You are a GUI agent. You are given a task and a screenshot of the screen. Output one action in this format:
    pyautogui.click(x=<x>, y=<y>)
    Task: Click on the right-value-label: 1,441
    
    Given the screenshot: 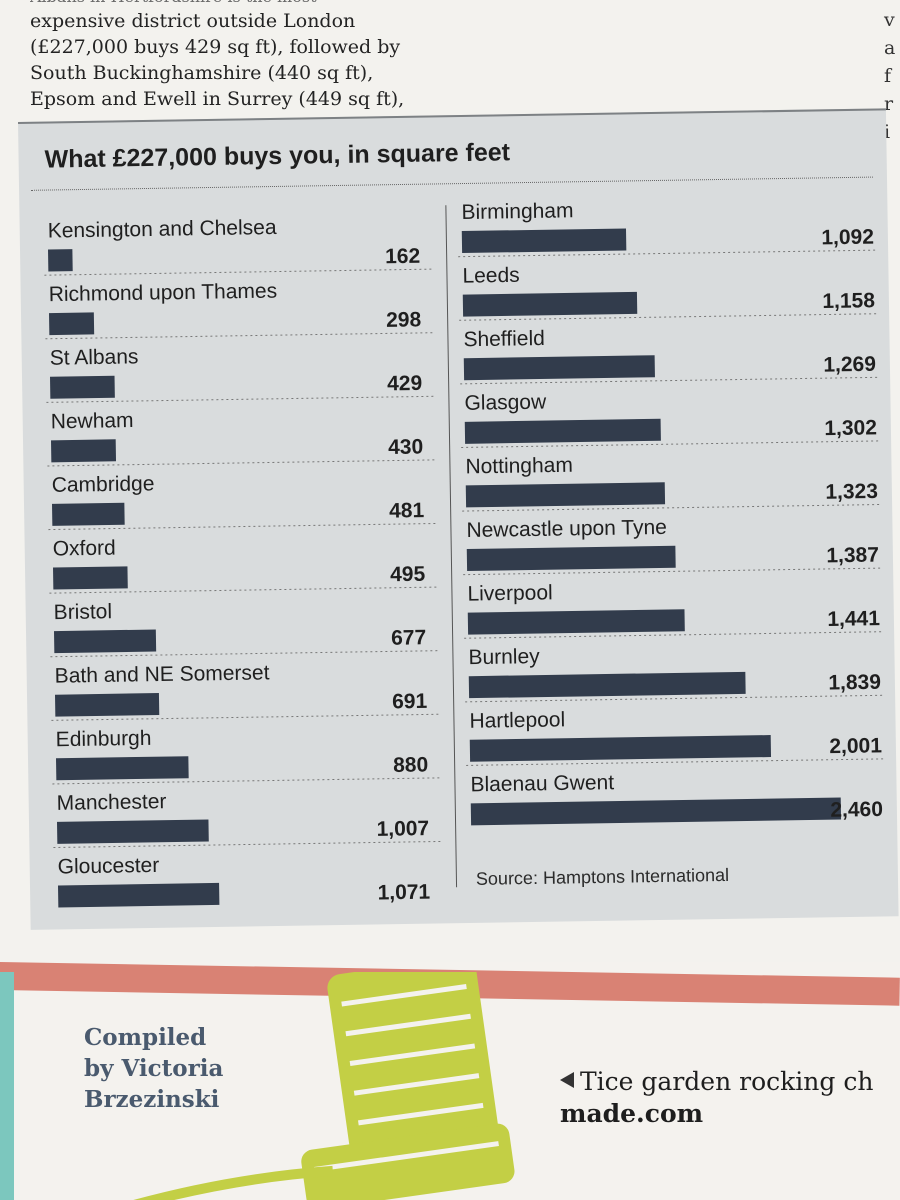 What is the action you would take?
    pyautogui.click(x=853, y=619)
    